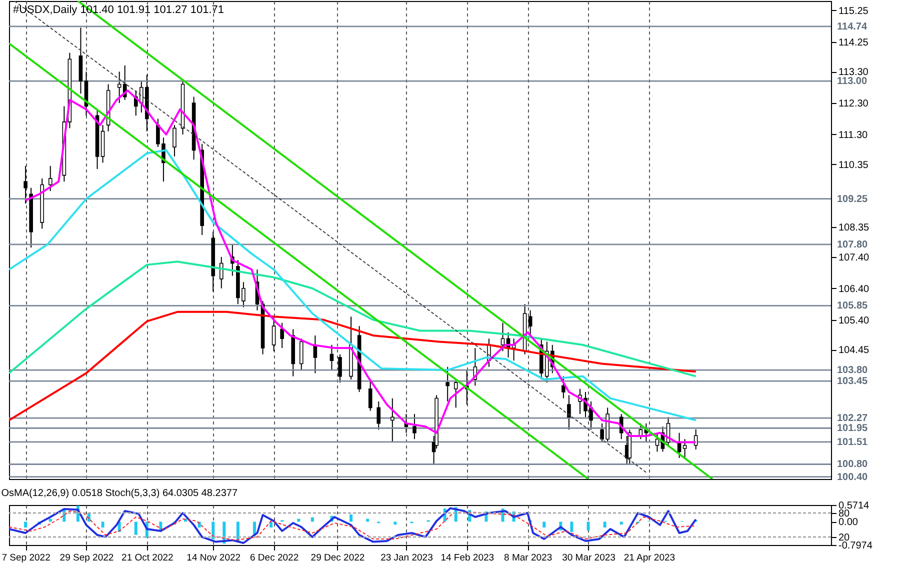 The image size is (900, 572). I want to click on x-tick-label: 14 Nov 2022, so click(213, 558).